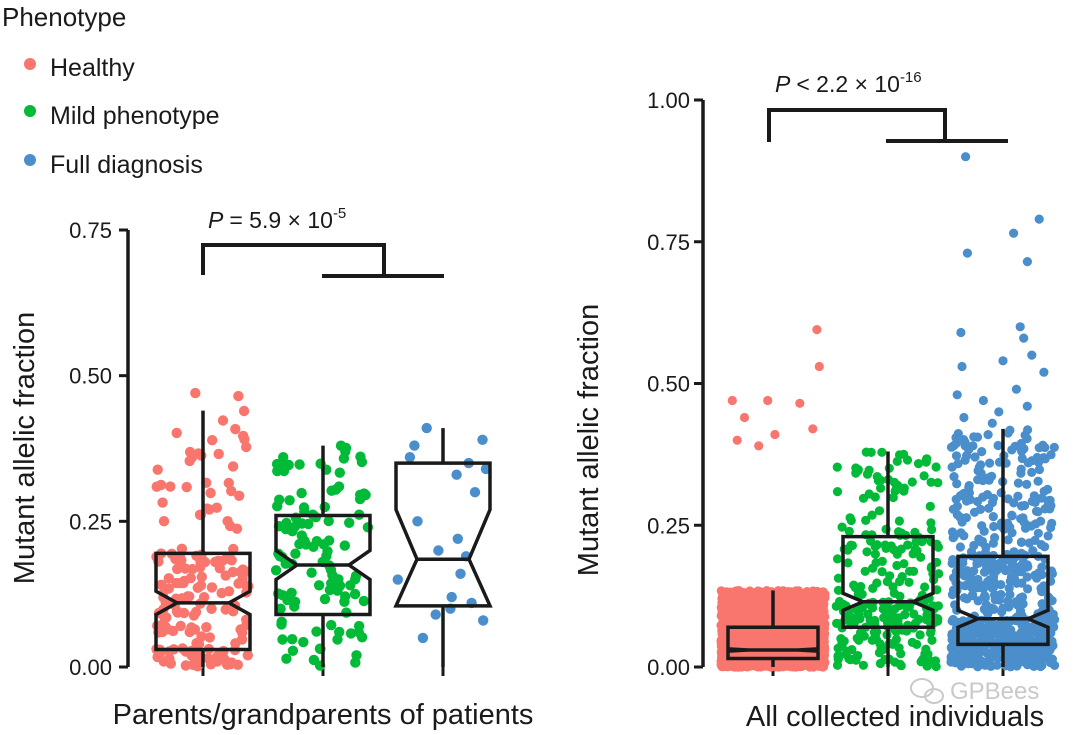 The image size is (1080, 735). Describe the element at coordinates (887, 125) in the screenshot. I see `significance-bracket-right` at that location.